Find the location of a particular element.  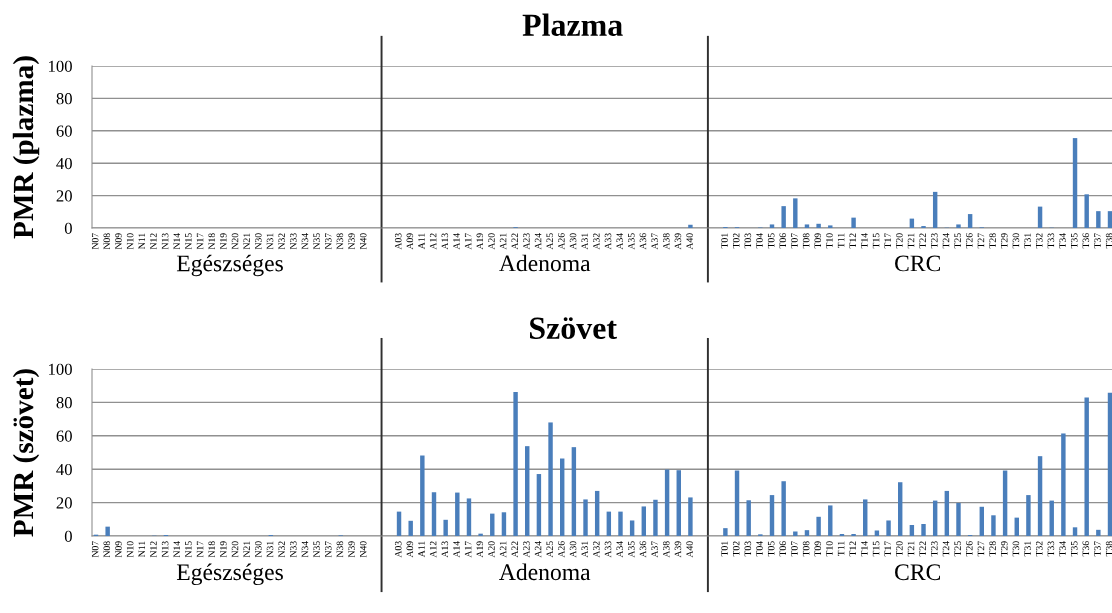

y-tick-label: 0 is located at coordinates (68, 228).